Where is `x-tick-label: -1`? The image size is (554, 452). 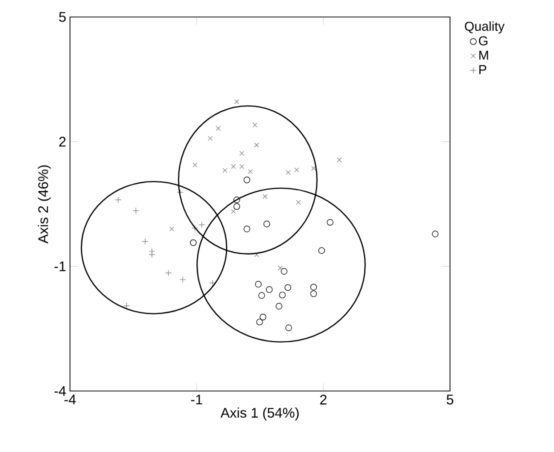
x-tick-label: -1 is located at coordinates (196, 399).